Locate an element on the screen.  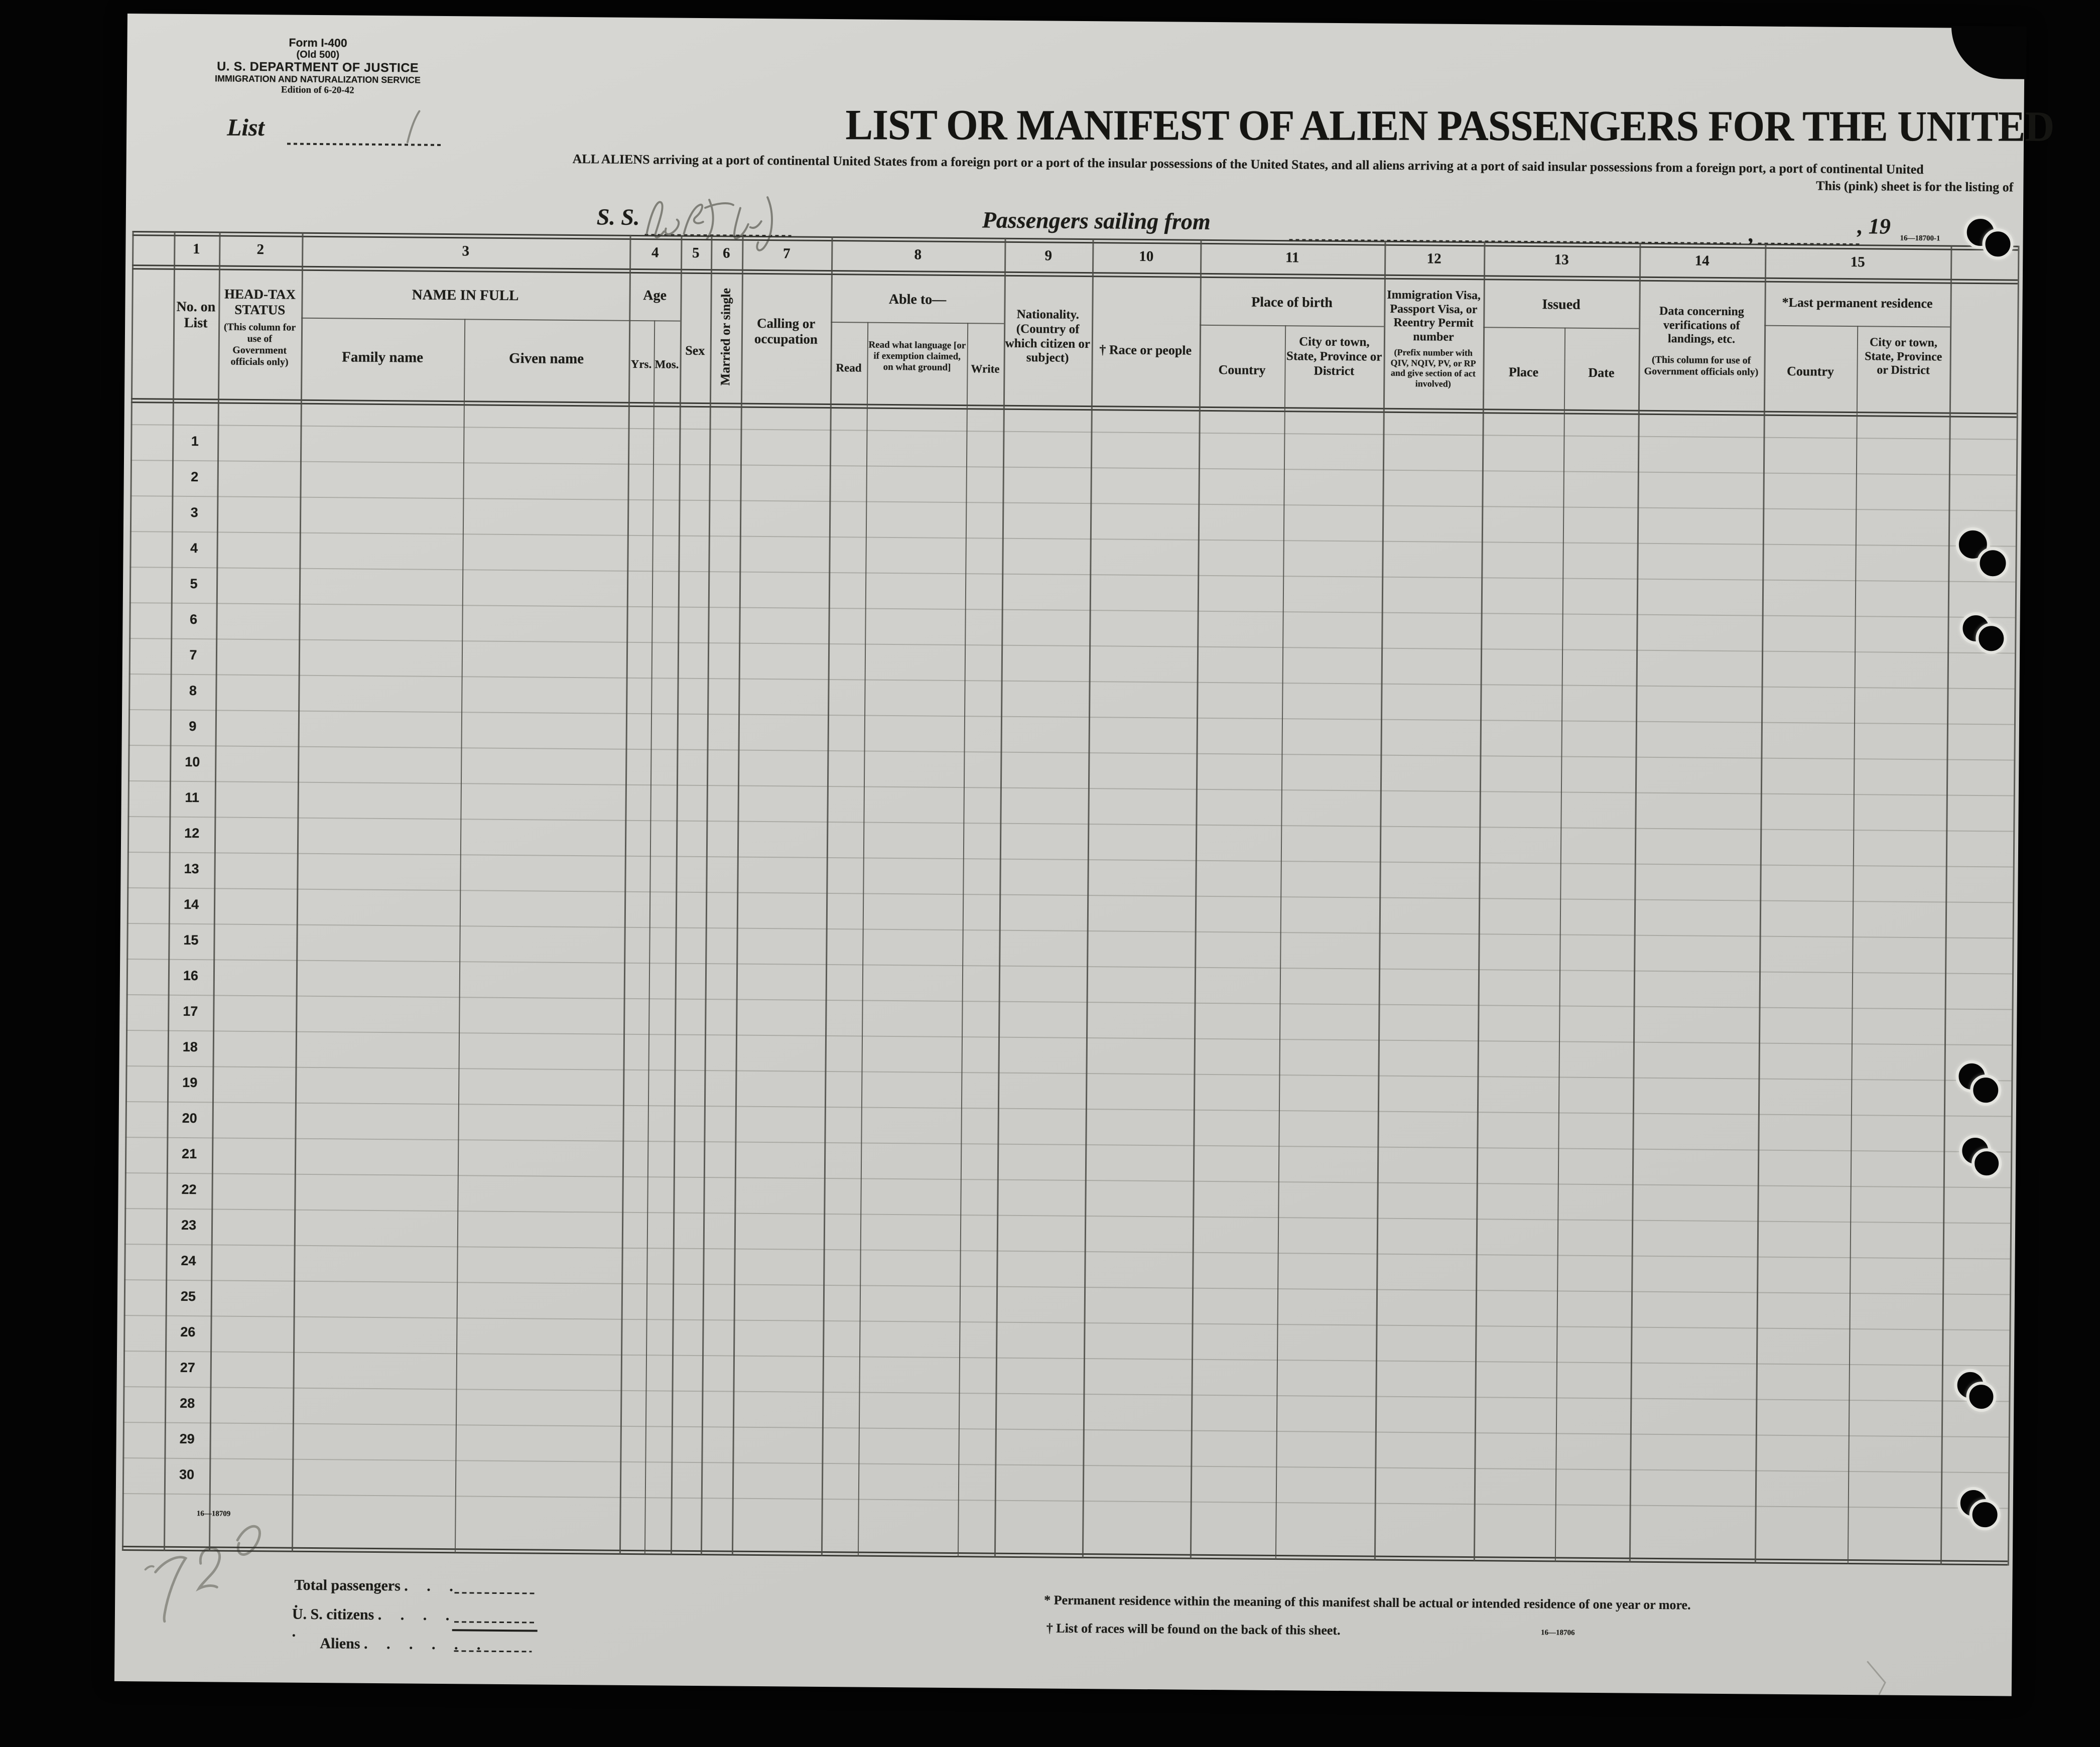
header-family-name: Family name is located at coordinates (383, 357).